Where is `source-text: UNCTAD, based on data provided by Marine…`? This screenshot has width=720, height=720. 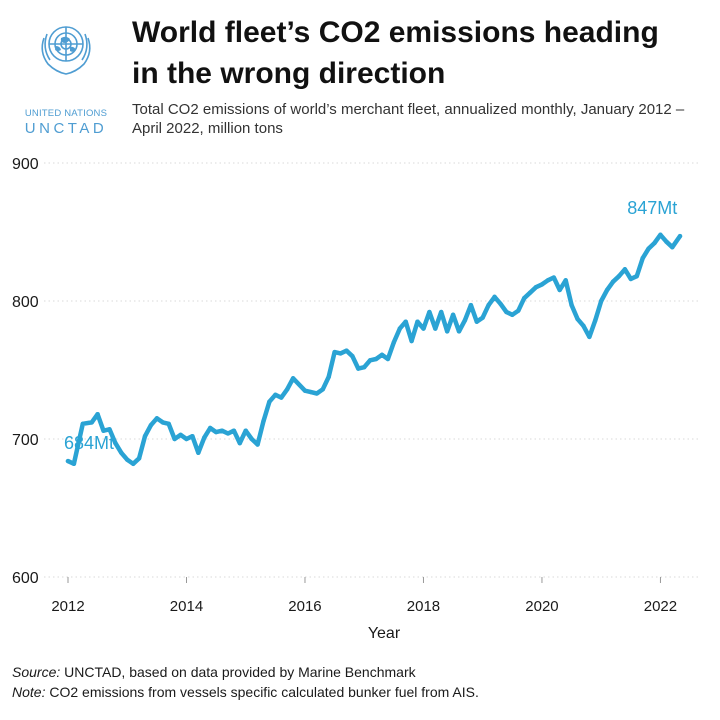
source-text: UNCTAD, based on data provided by Marine… is located at coordinates (238, 672).